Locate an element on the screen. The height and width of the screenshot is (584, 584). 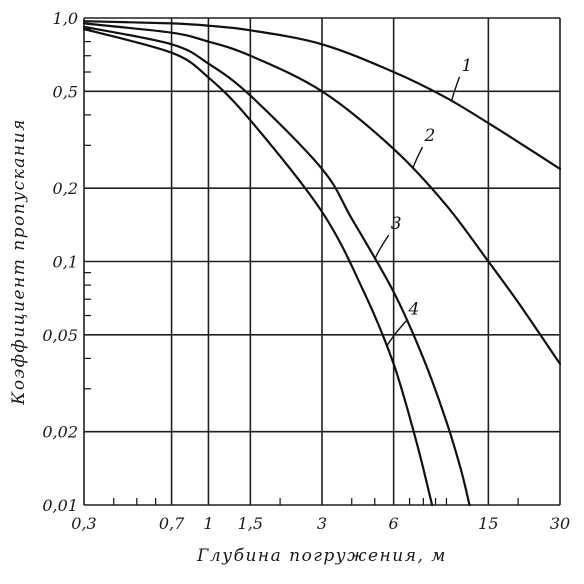
x-tick-label: 3 is located at coordinates (322, 523).